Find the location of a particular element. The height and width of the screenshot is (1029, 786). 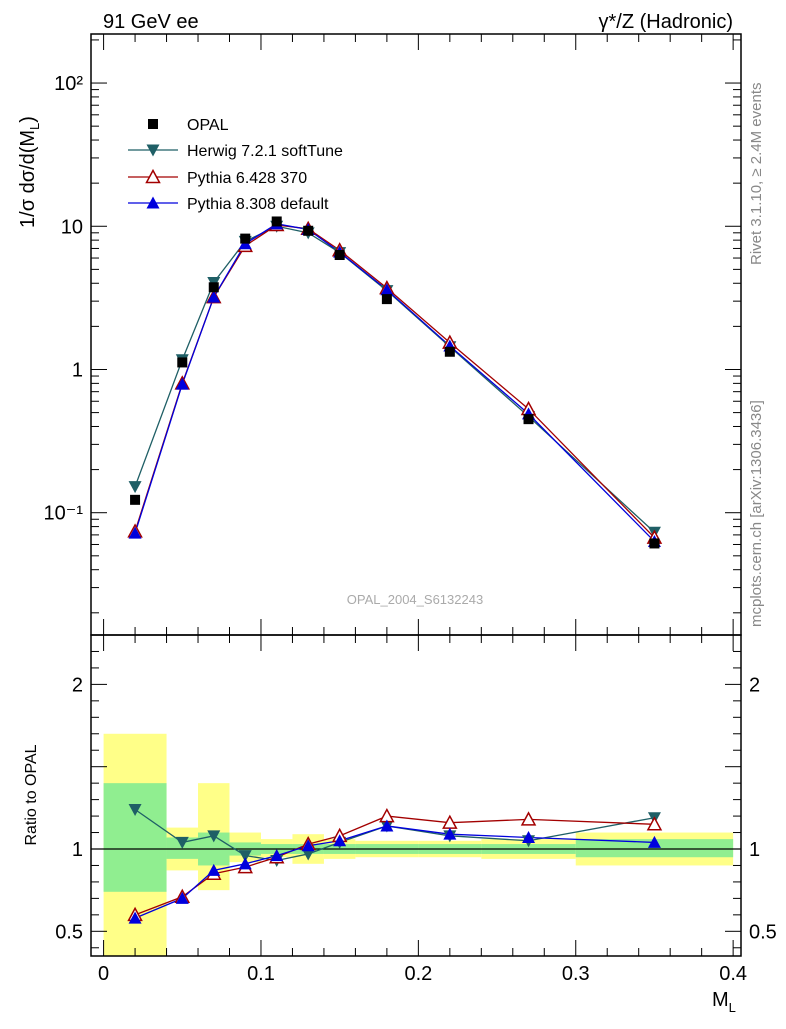

main-ytick-label: 1 is located at coordinates (77, 370).